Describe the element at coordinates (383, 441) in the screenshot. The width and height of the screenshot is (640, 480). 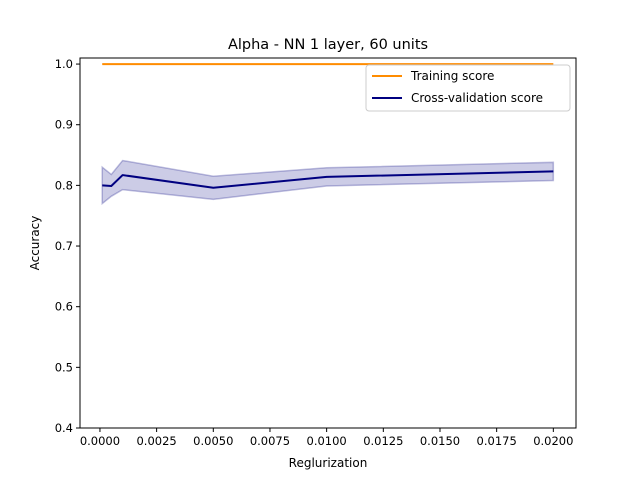
I see `x-tick-label: 0.0125` at that location.